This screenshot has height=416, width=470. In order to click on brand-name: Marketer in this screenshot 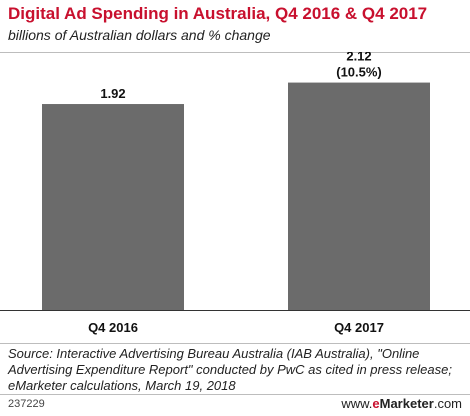, I will do `click(406, 403)`.